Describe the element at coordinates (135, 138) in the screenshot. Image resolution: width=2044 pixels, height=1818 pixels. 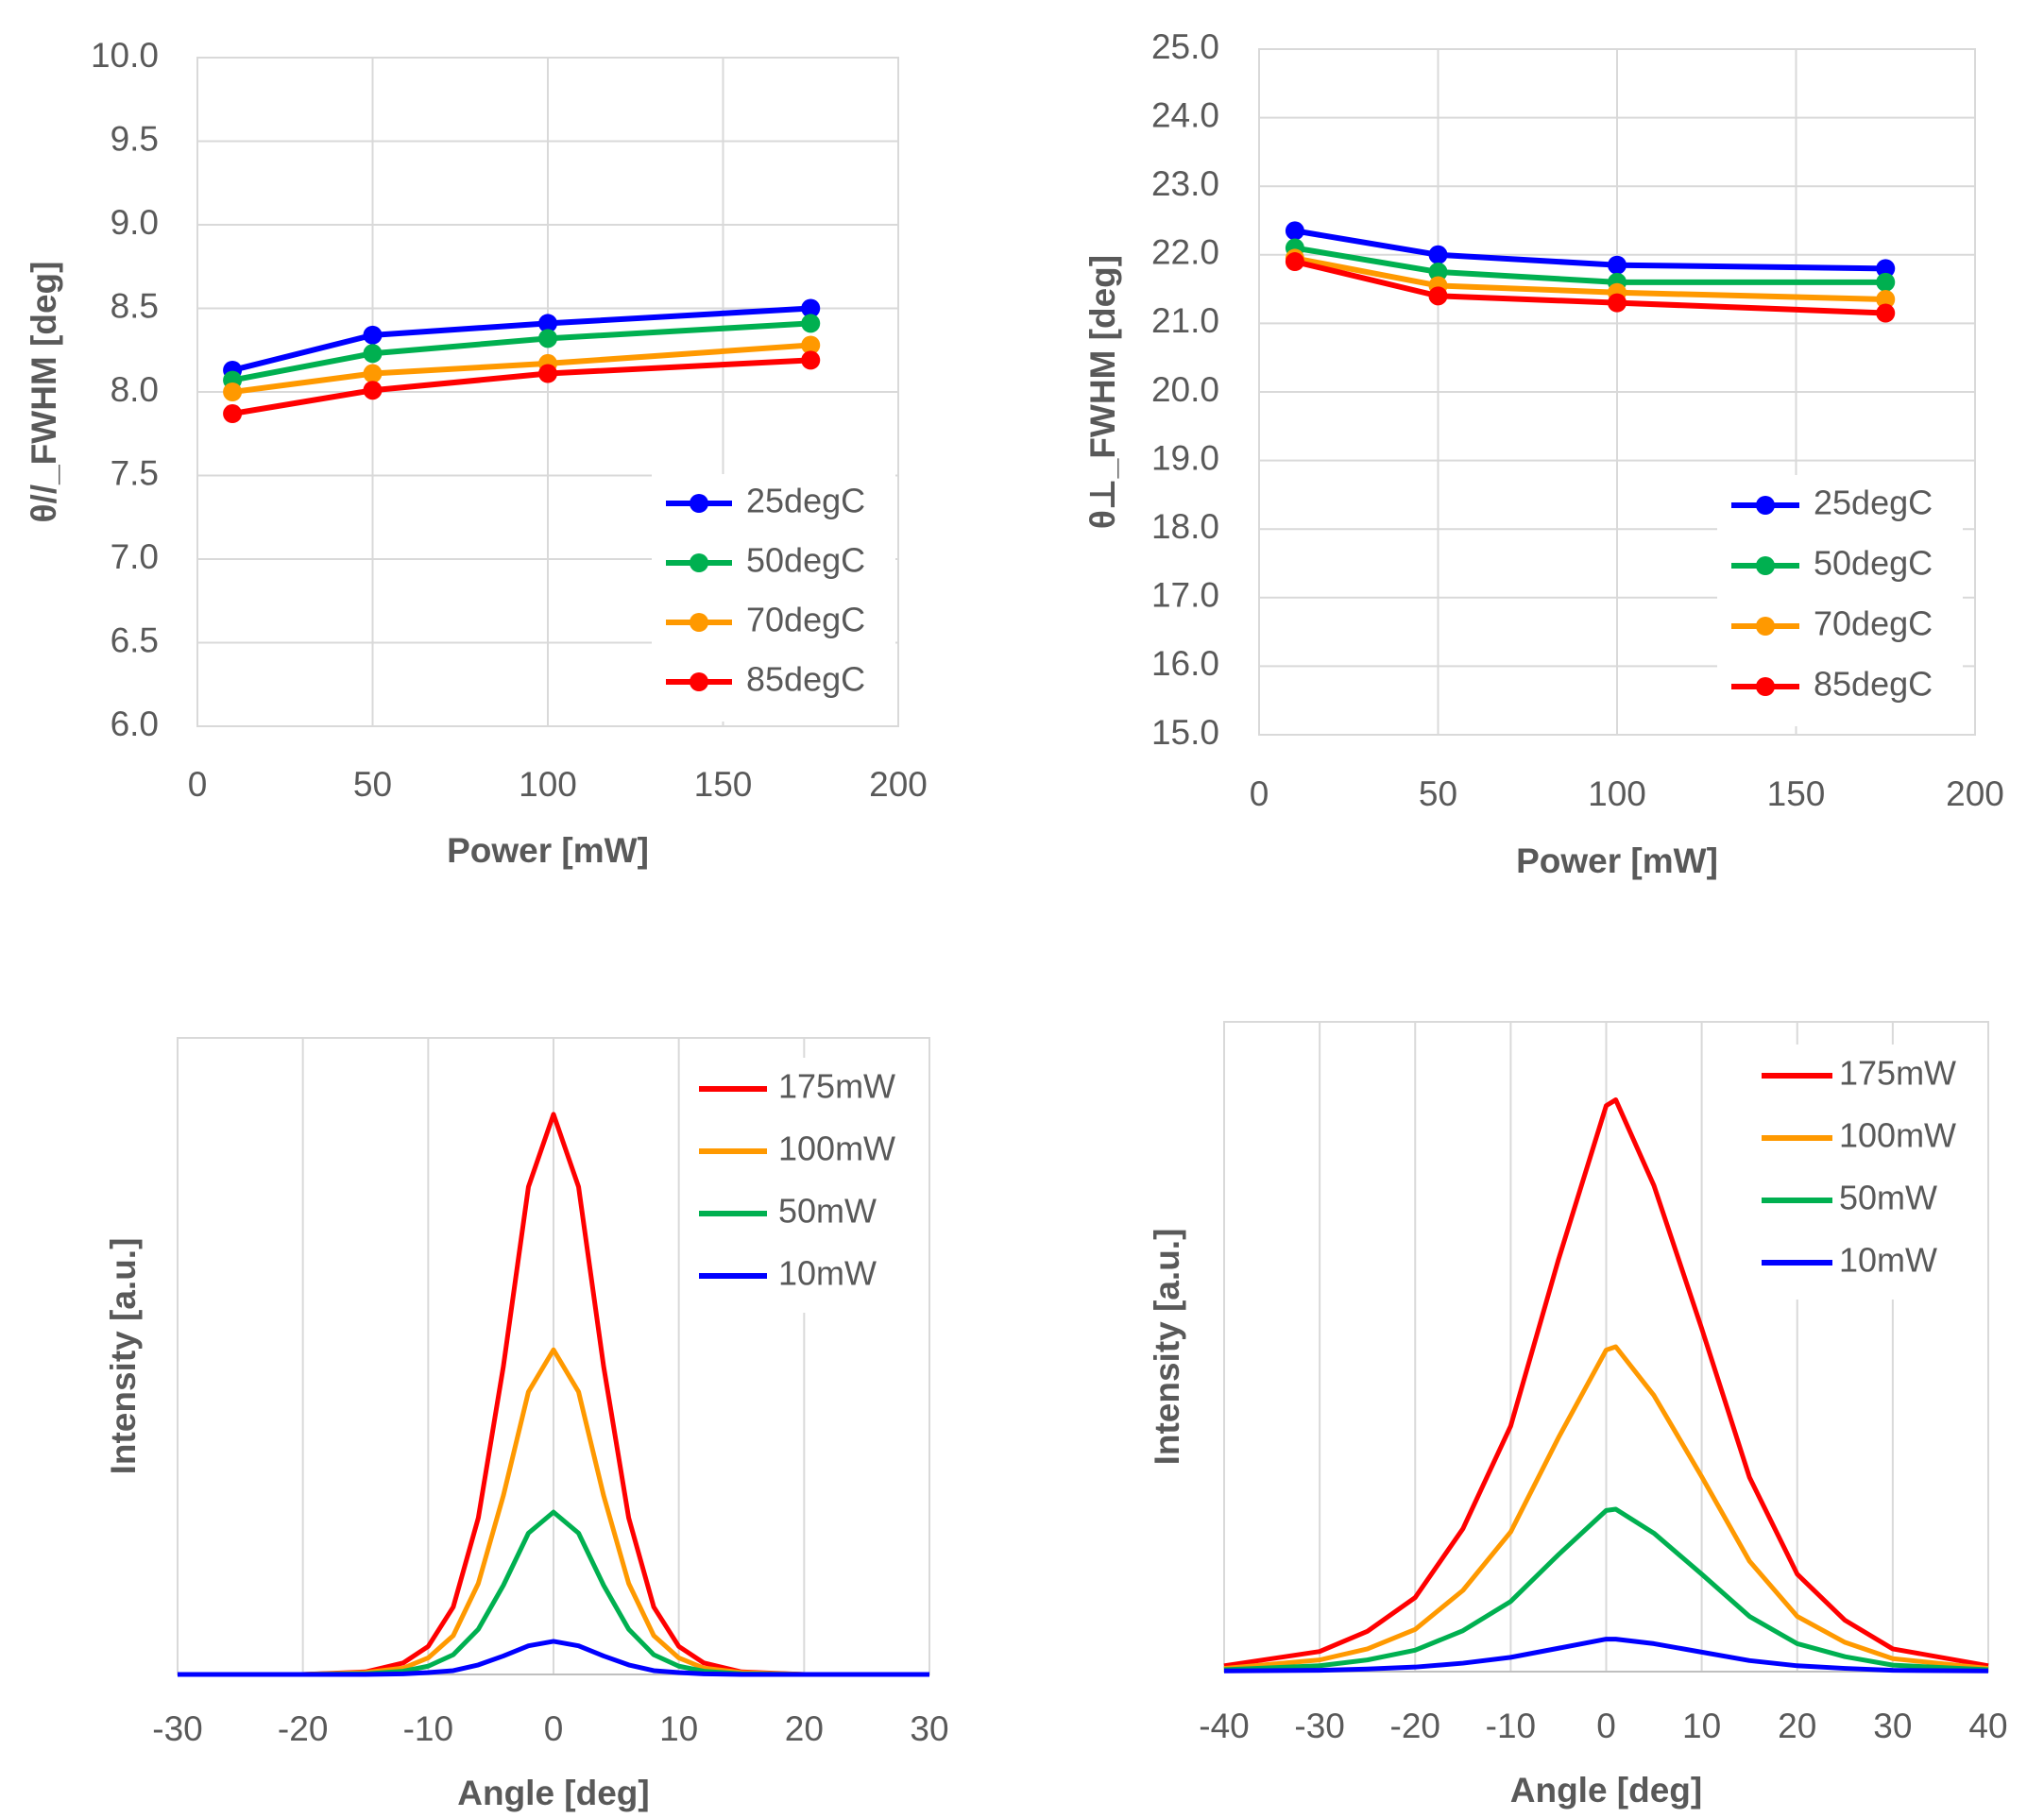
I see `y-tick-label: 9.5` at that location.